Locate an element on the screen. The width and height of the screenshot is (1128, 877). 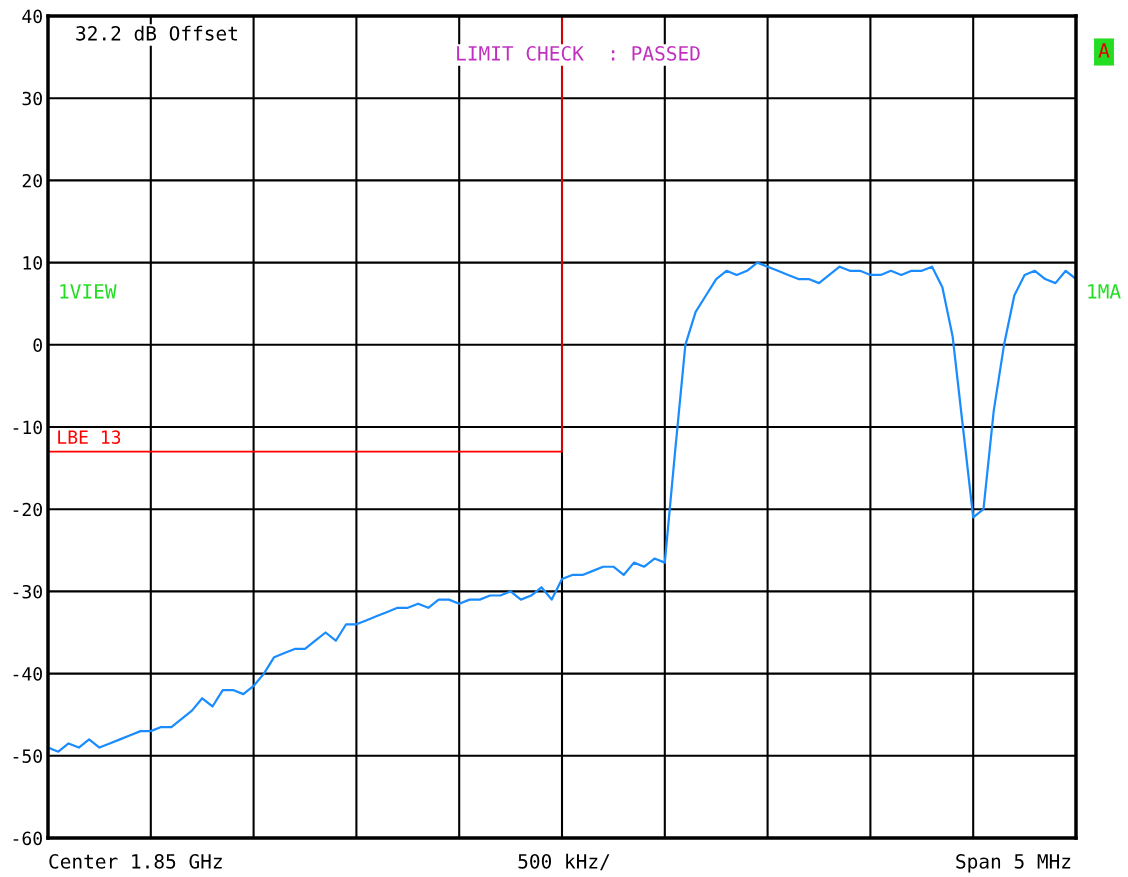
series-label: LBE 13 is located at coordinates (89, 437).